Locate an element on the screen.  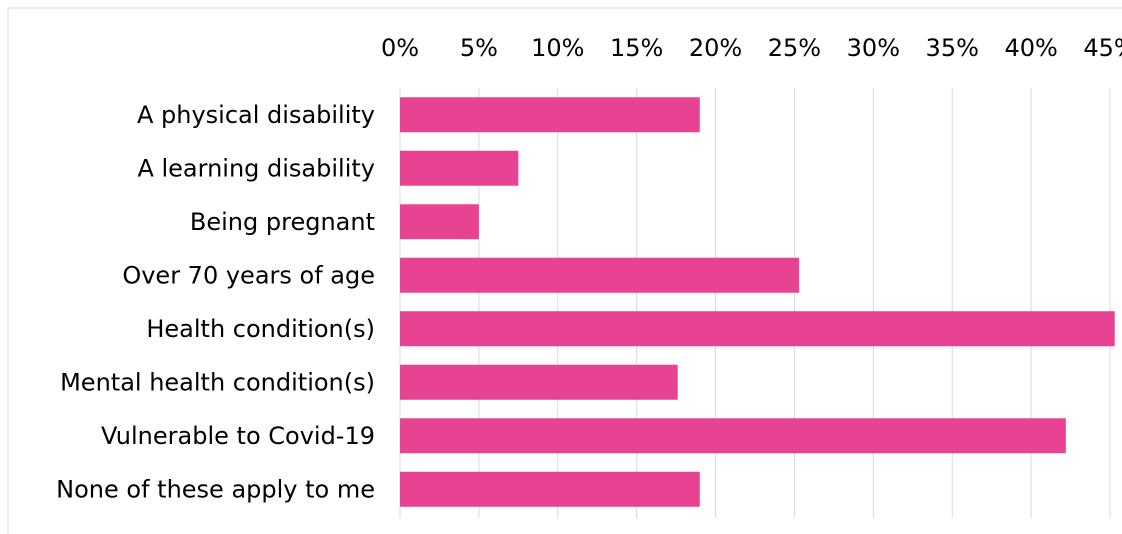
x-tick-label-30: 30% is located at coordinates (873, 48).